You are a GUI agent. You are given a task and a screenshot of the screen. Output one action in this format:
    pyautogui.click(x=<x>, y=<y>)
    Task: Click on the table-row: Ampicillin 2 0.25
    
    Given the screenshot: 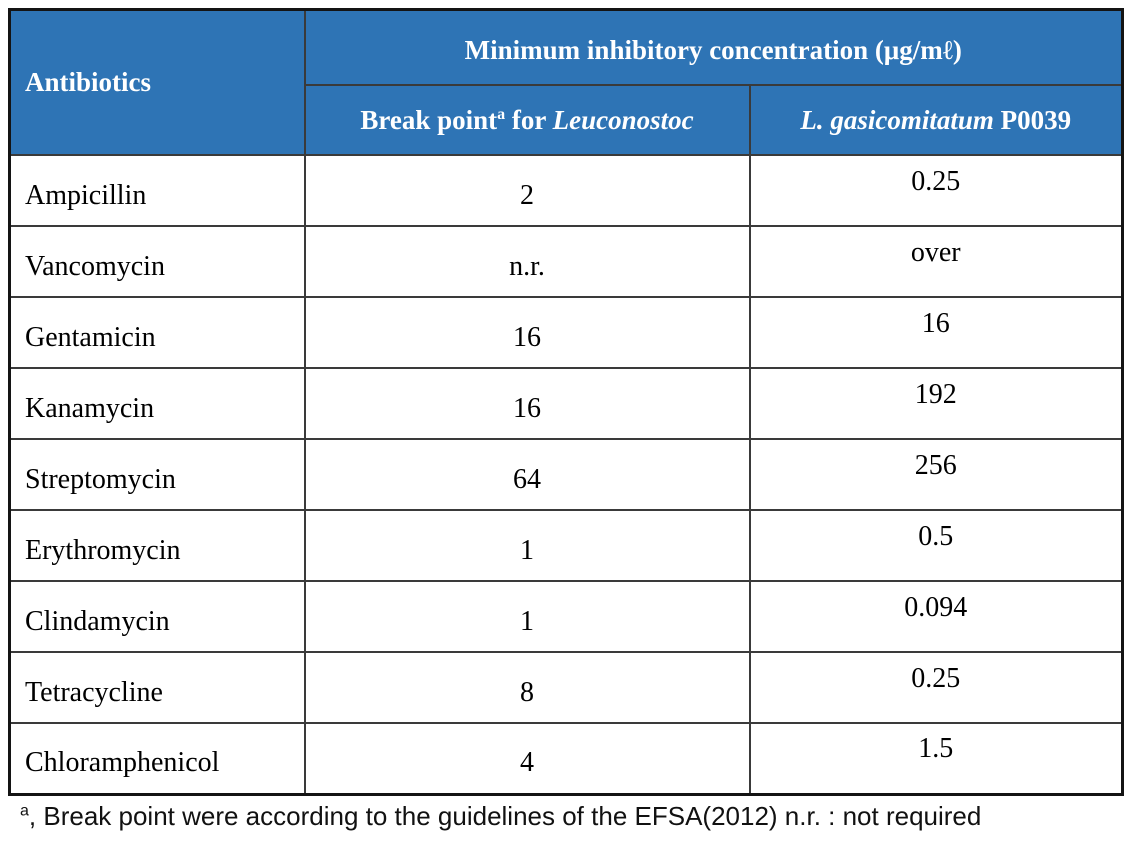 What is the action you would take?
    pyautogui.click(x=566, y=190)
    